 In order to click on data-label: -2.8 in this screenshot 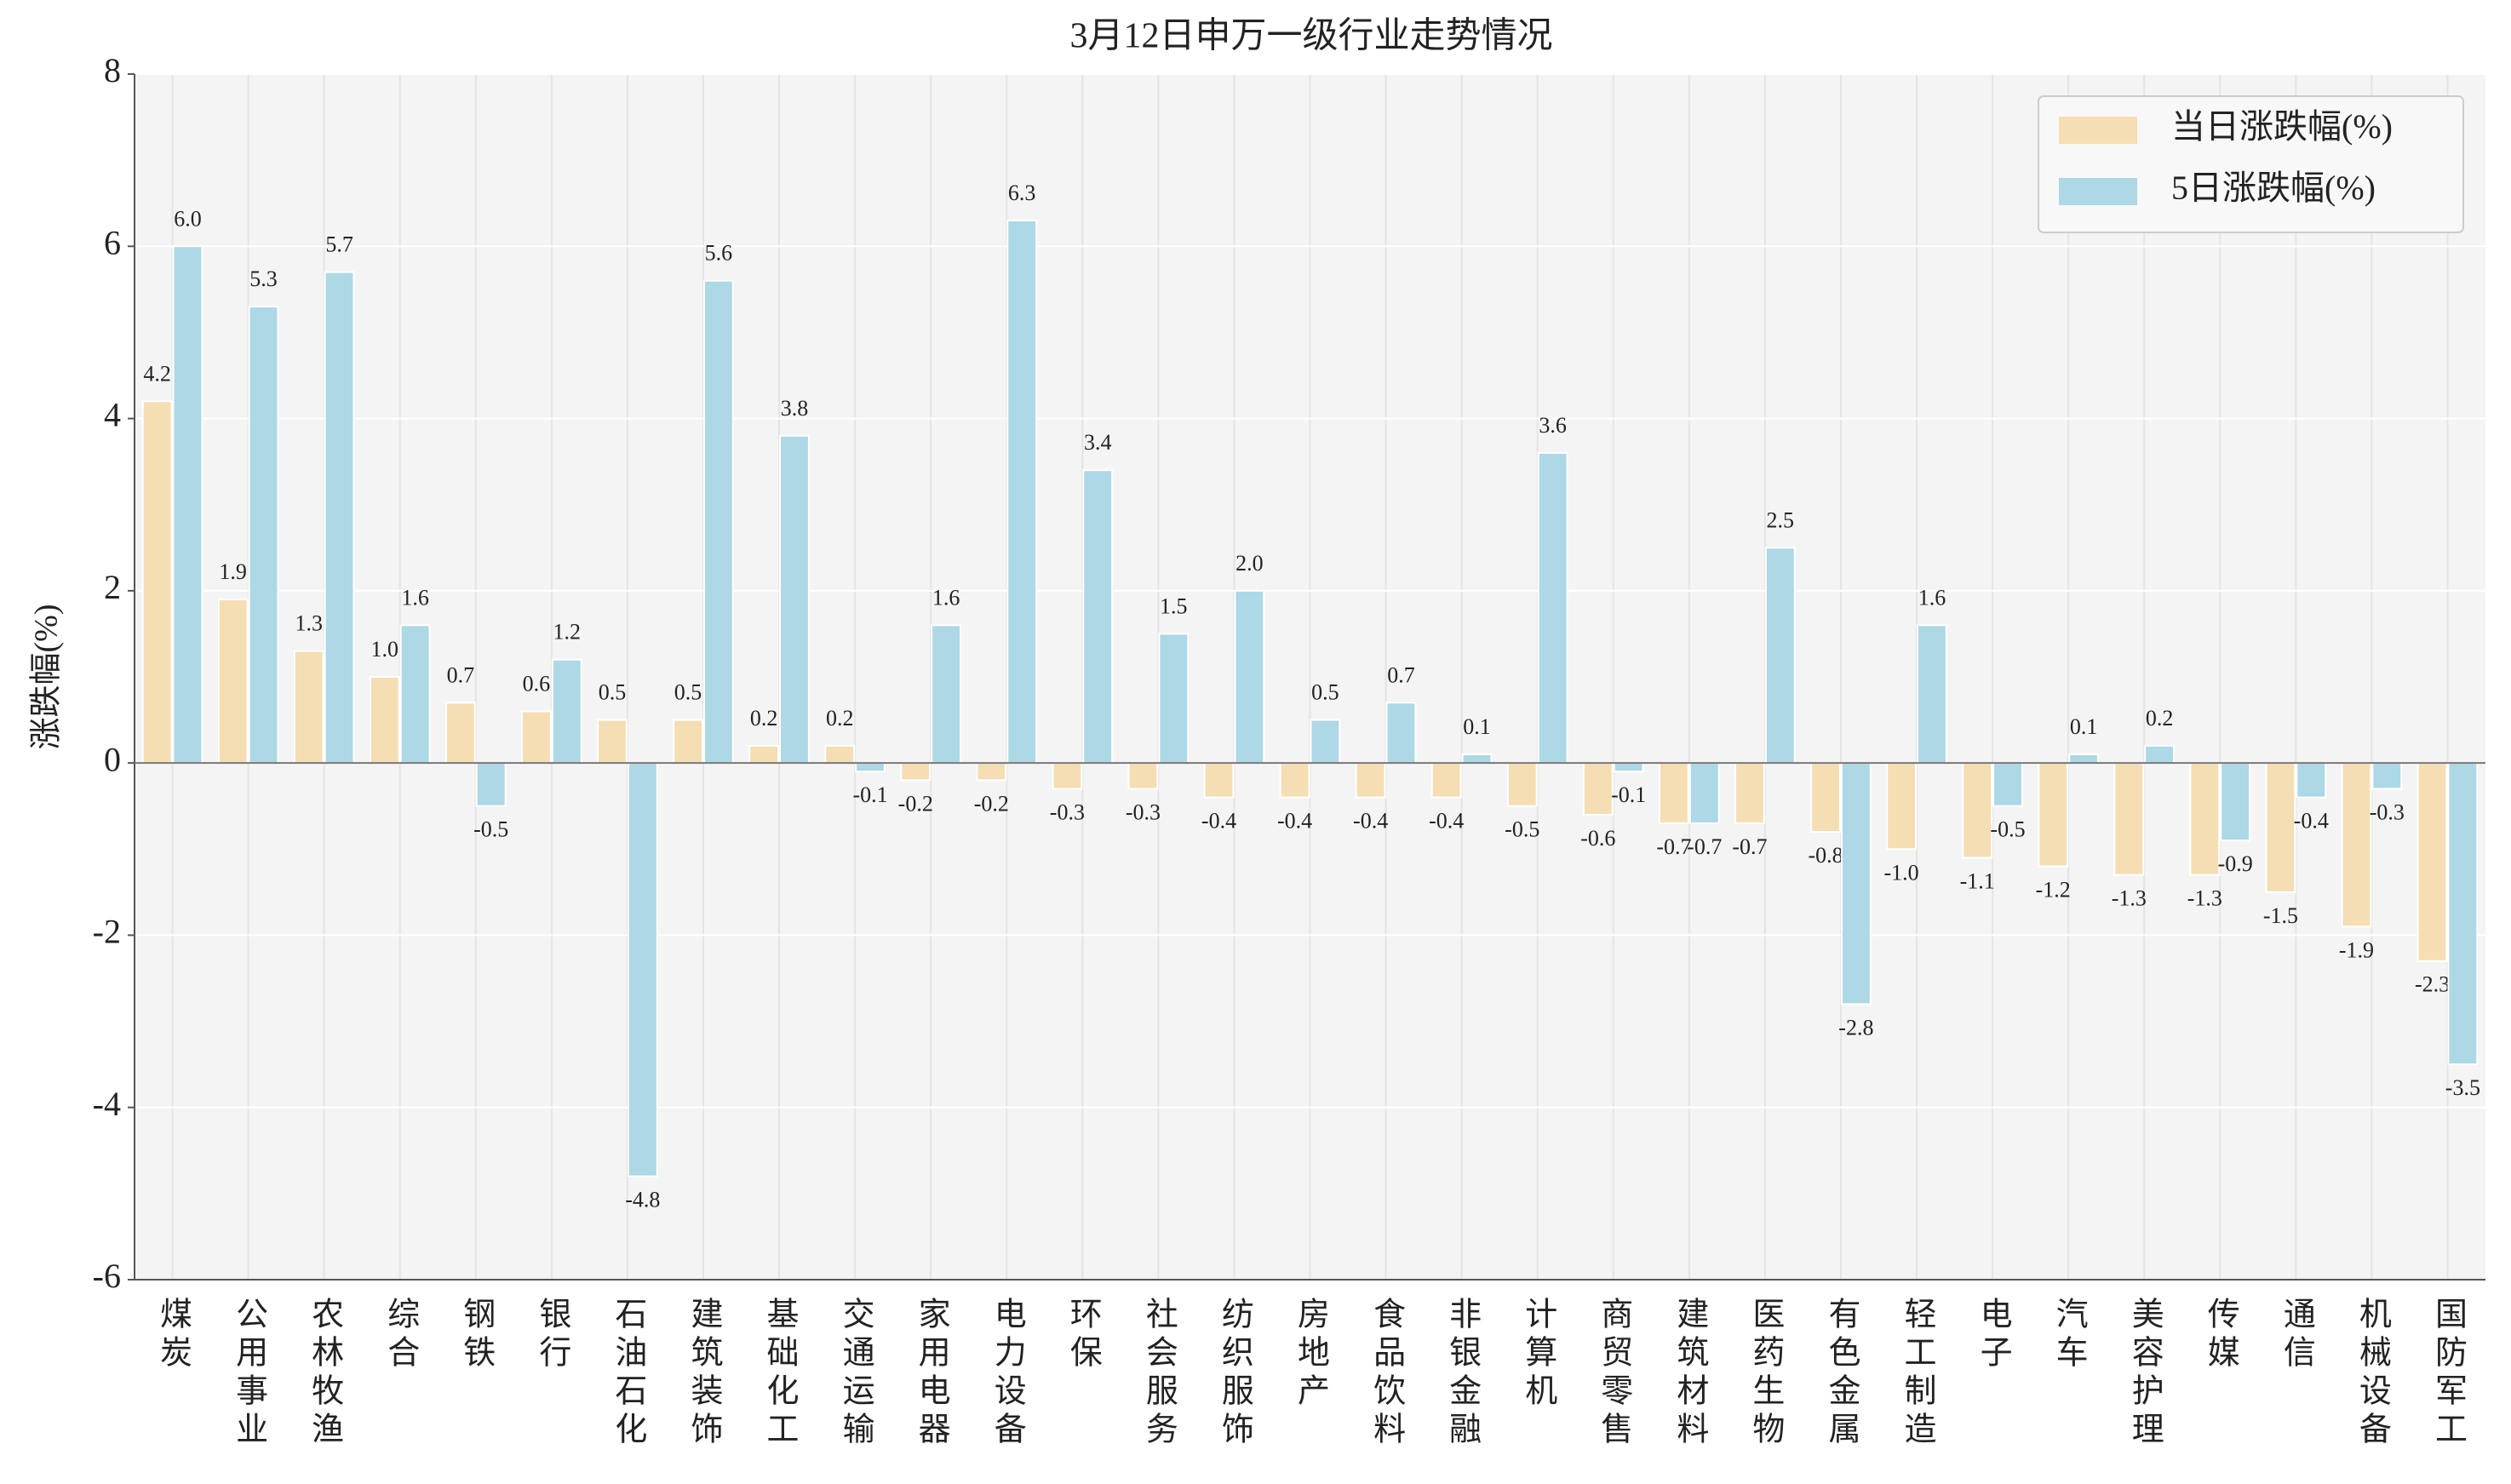, I will do `click(1855, 1027)`.